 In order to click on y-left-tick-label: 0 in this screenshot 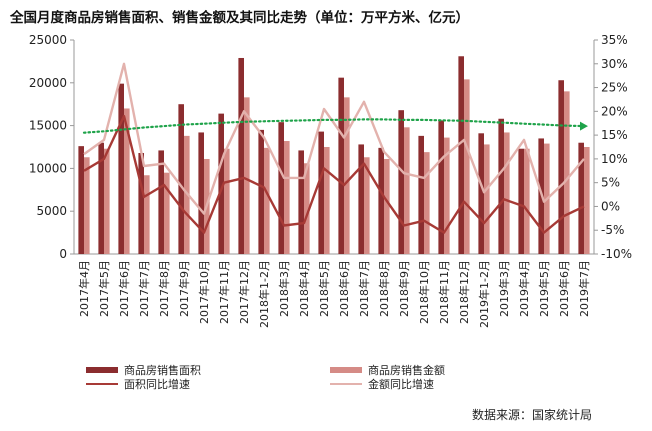, I will do `click(63, 254)`.